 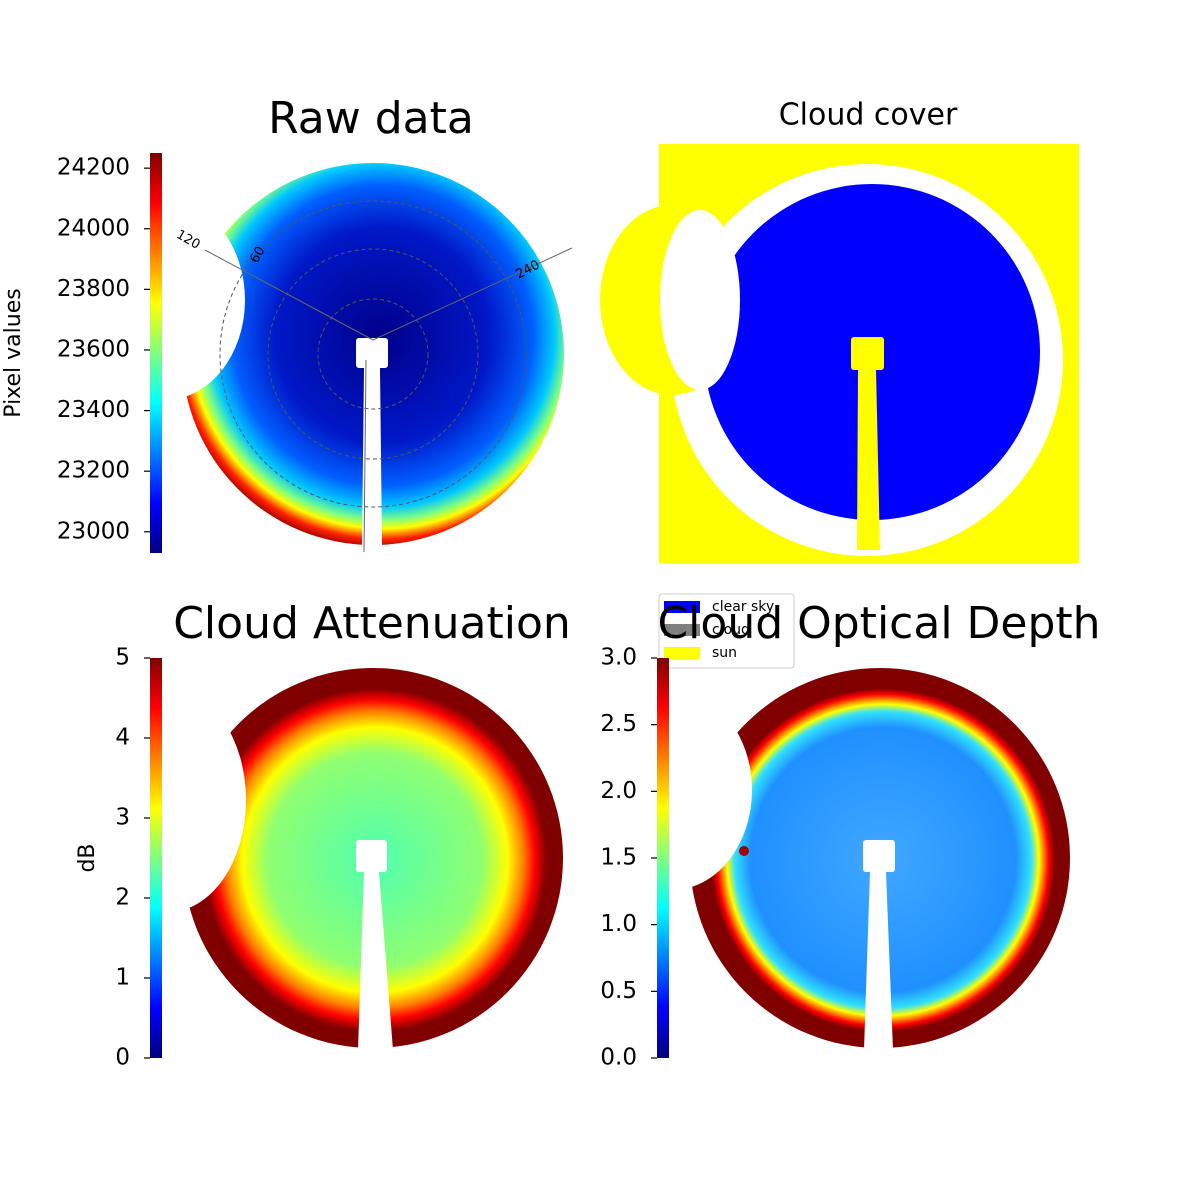 What do you see at coordinates (618, 1058) in the screenshot?
I see `colorbar-tick-label: 0.0` at bounding box center [618, 1058].